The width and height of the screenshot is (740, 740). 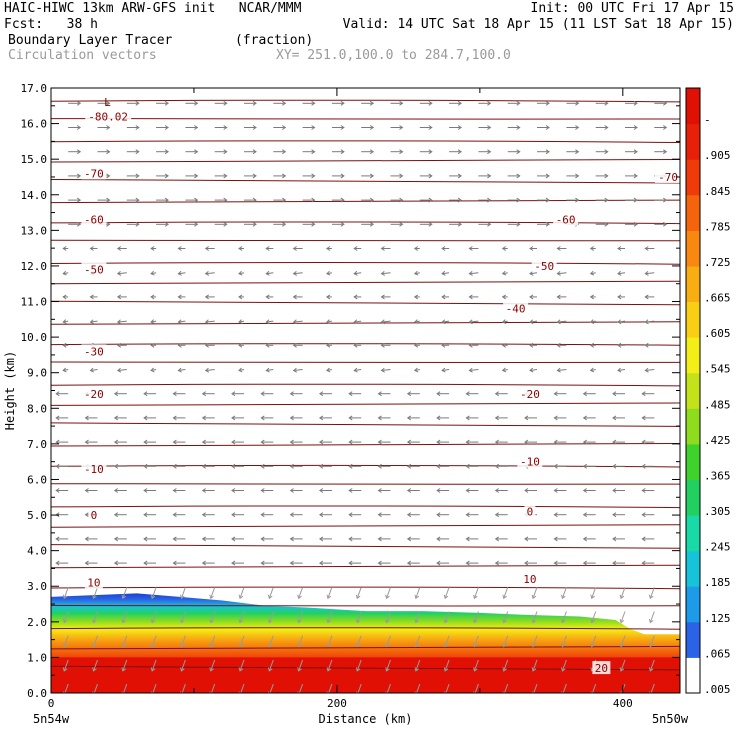 I want to click on contour-label: -10, so click(x=94, y=469).